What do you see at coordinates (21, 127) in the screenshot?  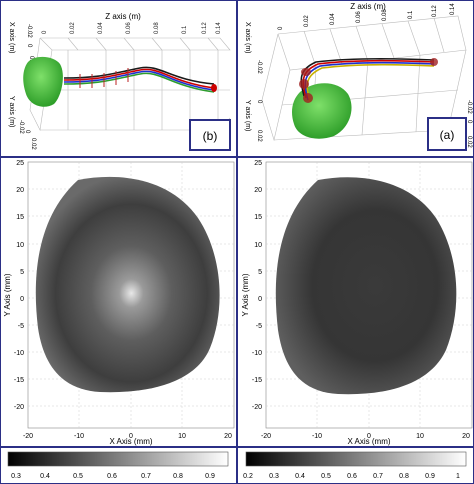 I see `y-tick: -0.02` at bounding box center [21, 127].